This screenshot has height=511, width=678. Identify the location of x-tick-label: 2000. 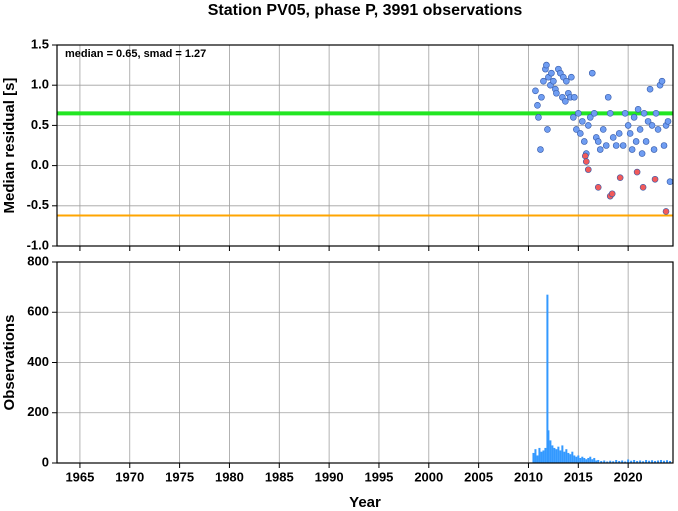
(428, 476).